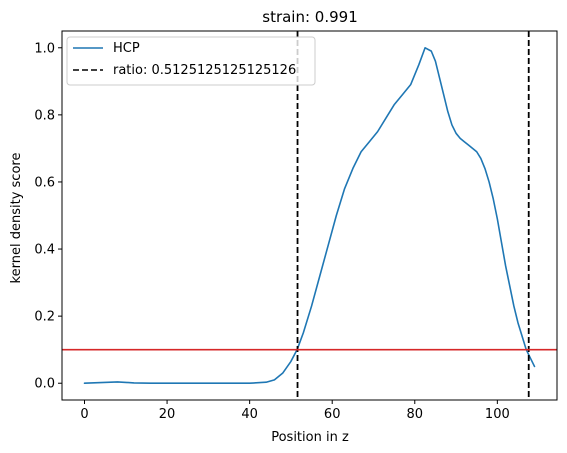 The height and width of the screenshot is (453, 567). Describe the element at coordinates (249, 414) in the screenshot. I see `x-tick-label: 40` at that location.